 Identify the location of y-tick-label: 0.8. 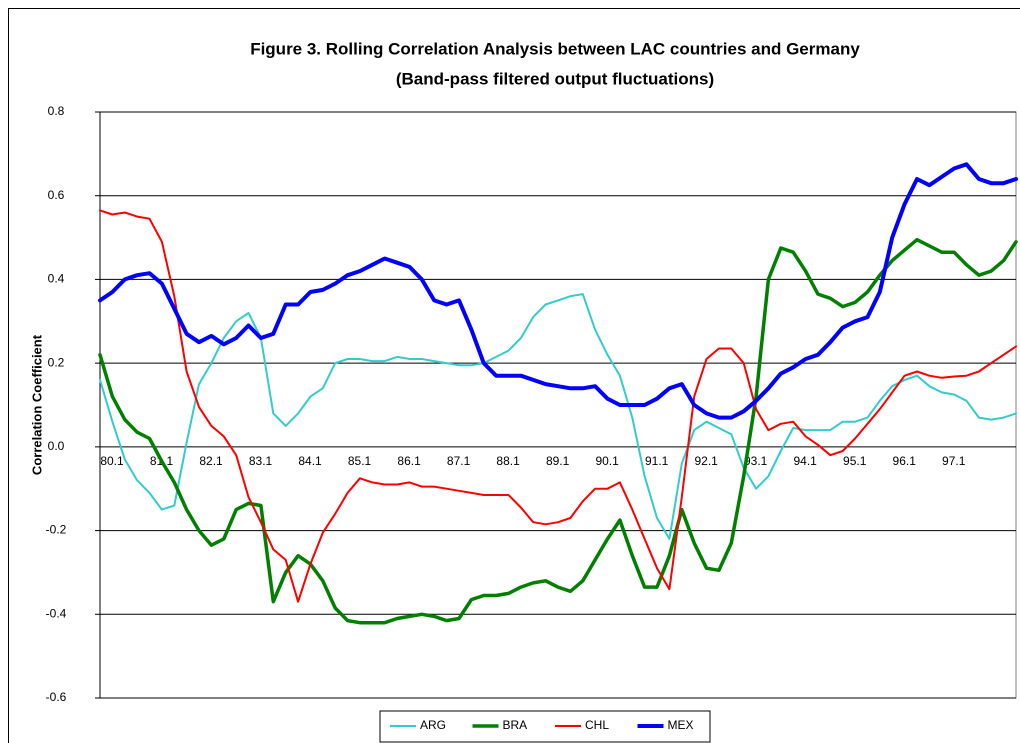
(56, 111).